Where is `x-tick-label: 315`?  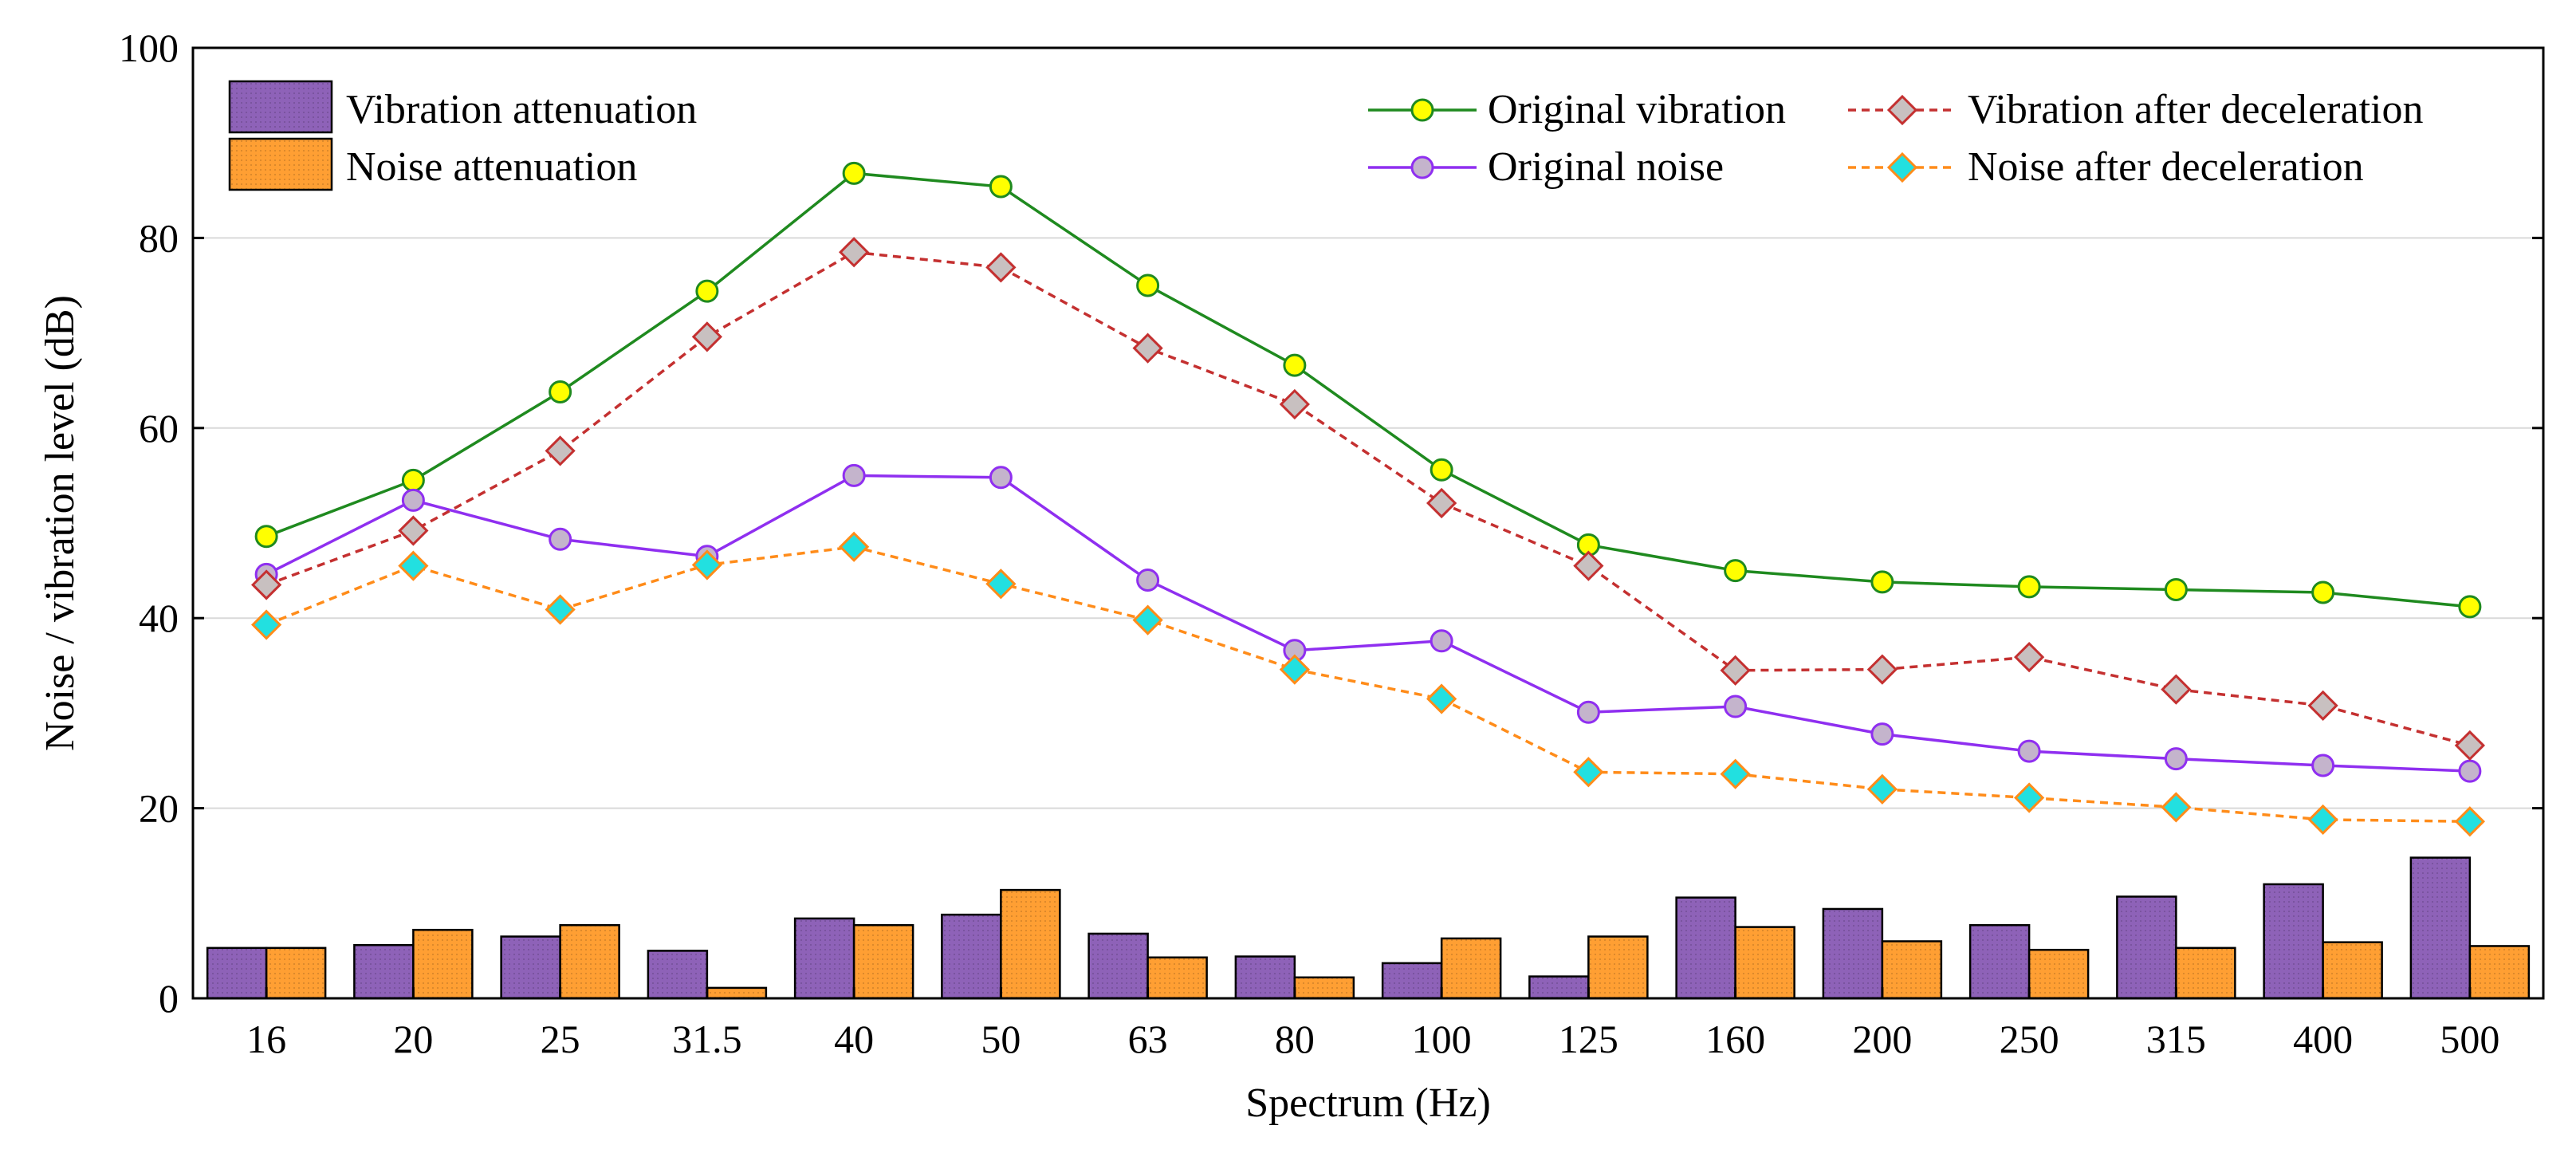
x-tick-label: 315 is located at coordinates (2176, 1039).